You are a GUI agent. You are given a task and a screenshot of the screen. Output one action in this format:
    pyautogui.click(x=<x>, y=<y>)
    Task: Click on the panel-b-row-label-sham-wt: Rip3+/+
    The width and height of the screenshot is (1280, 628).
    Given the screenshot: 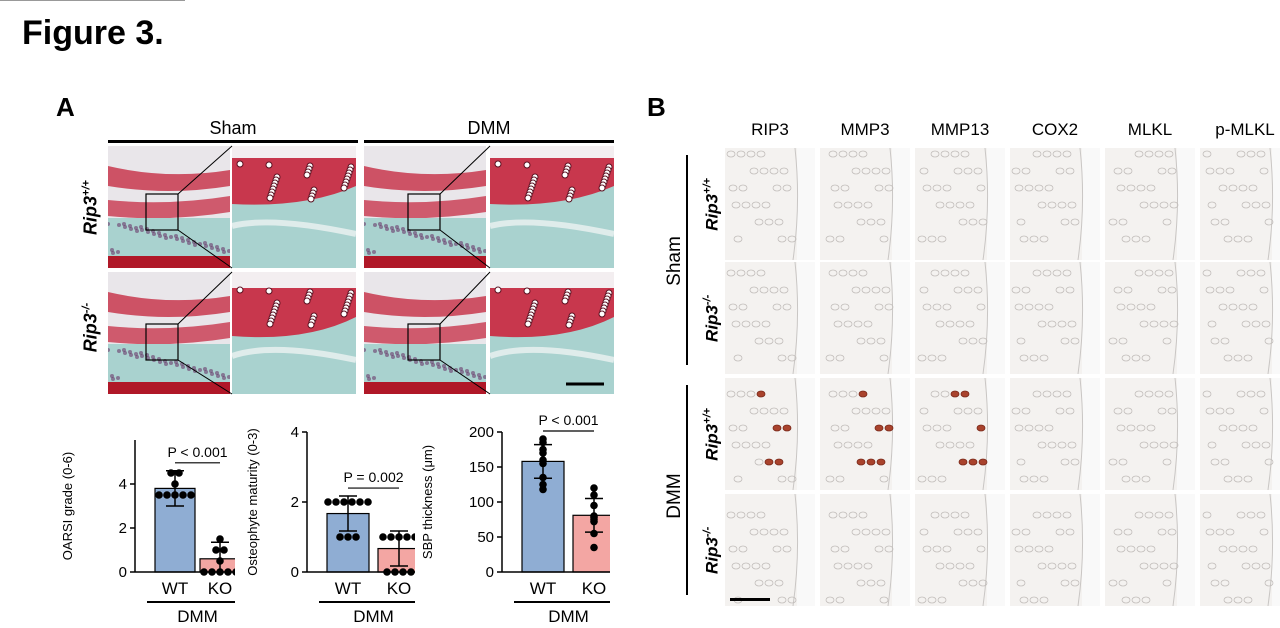 What is the action you would take?
    pyautogui.click(x=711, y=204)
    